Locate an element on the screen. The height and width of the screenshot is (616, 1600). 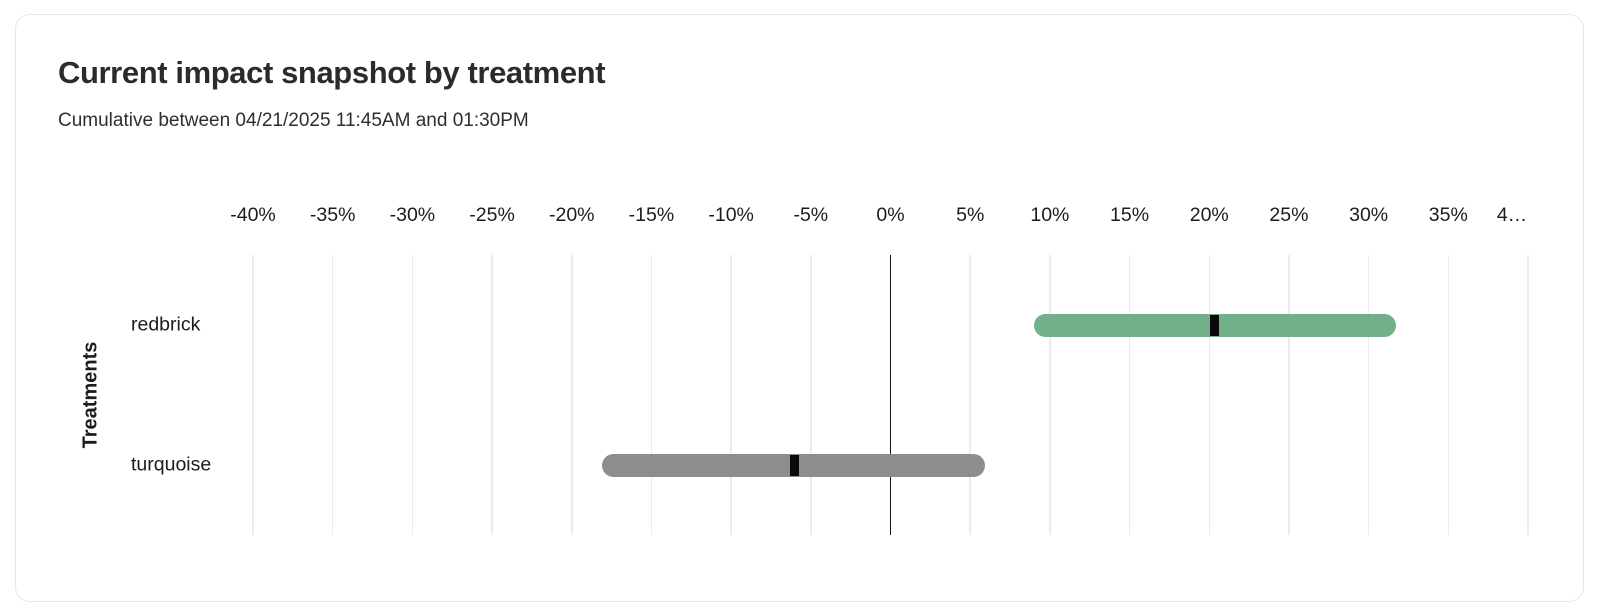
point-marker-redbrick is located at coordinates (1214, 325).